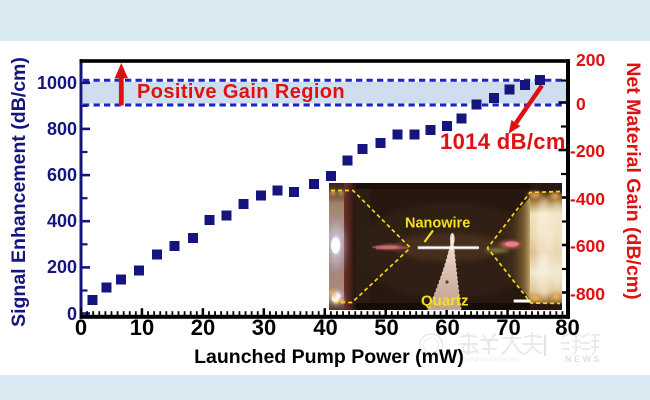  What do you see at coordinates (582, 359) in the screenshot?
I see `svg-text: N E W S` at bounding box center [582, 359].